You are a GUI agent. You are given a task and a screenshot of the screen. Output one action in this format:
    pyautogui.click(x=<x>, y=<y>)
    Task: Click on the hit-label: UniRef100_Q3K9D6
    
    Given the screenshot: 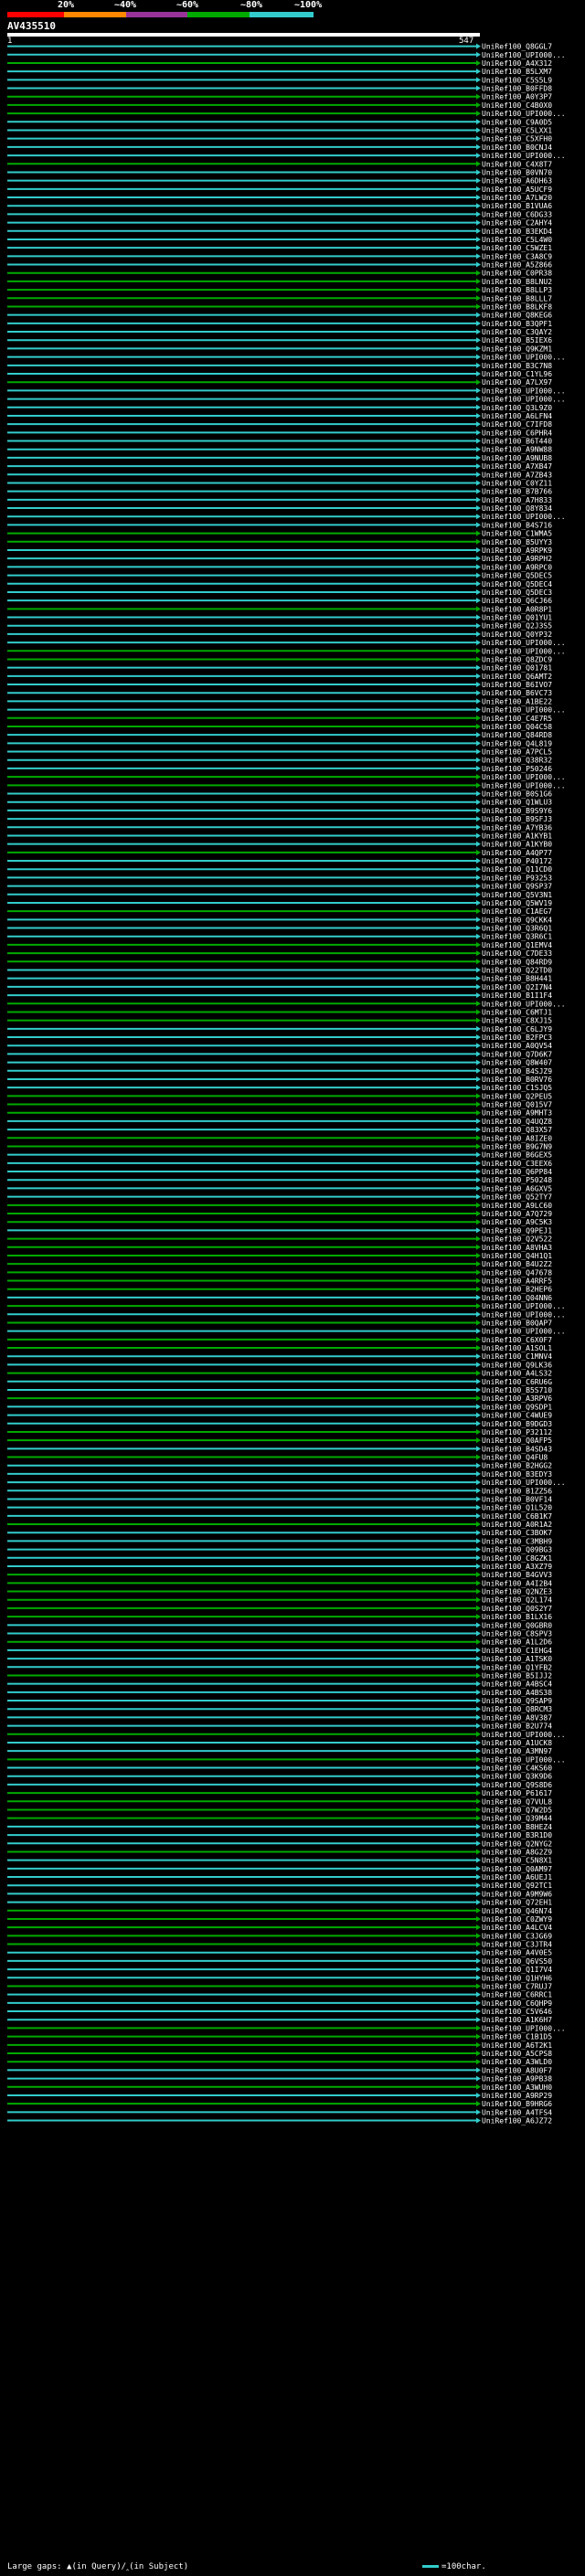 What is the action you would take?
    pyautogui.click(x=517, y=1777)
    